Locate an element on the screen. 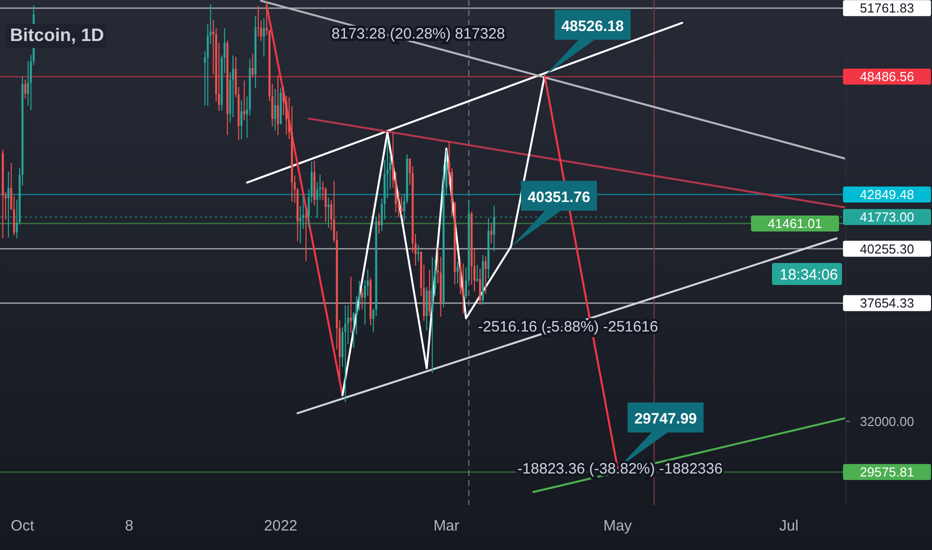 The image size is (932, 550). x-tick-label: Oct is located at coordinates (22, 525).